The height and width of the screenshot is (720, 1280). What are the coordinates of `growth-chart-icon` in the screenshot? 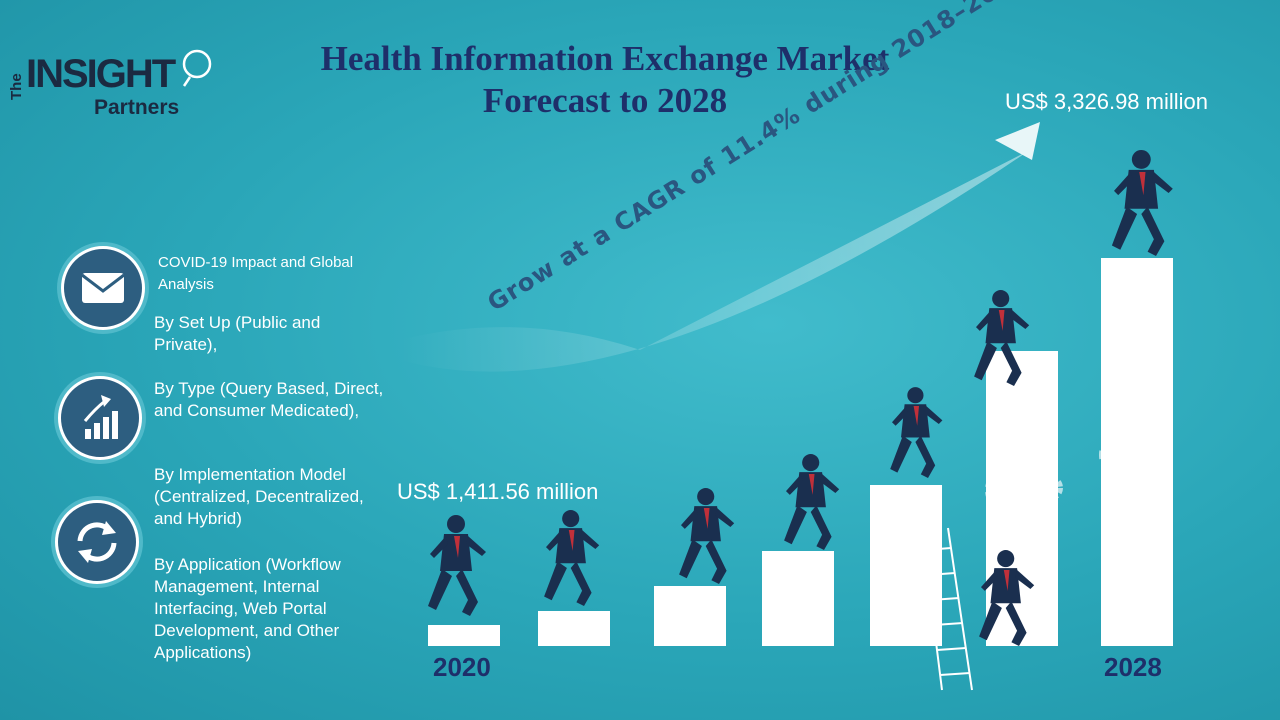 It's located at (100, 418).